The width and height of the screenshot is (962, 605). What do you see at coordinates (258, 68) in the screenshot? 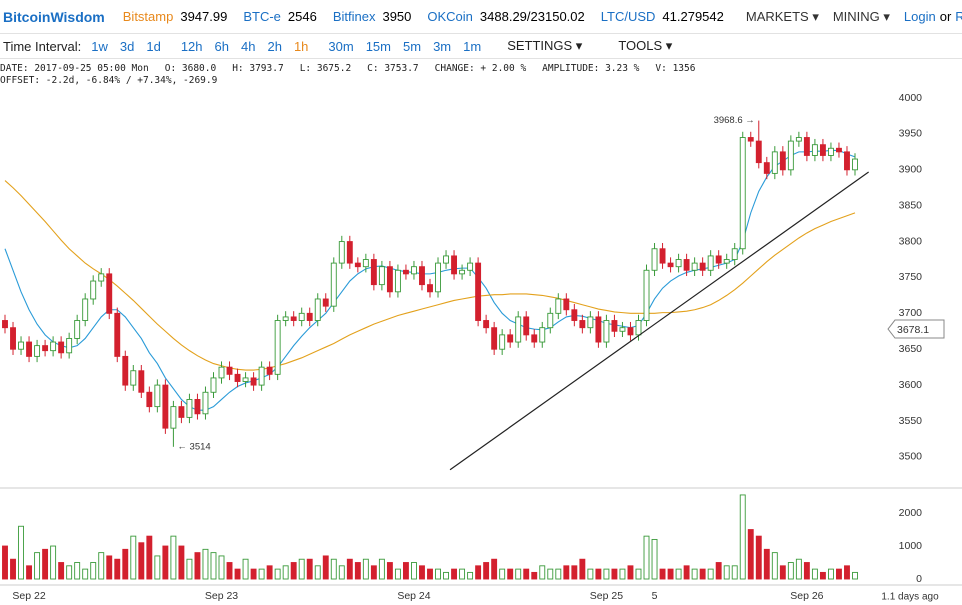
I see `info-item: H: 3793.7` at bounding box center [258, 68].